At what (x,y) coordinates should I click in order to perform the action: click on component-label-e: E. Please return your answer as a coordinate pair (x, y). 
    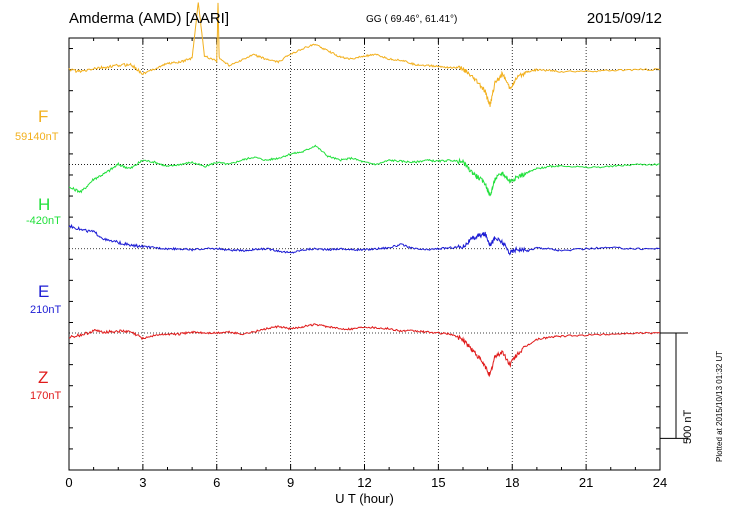
    Looking at the image, I should click on (44, 291).